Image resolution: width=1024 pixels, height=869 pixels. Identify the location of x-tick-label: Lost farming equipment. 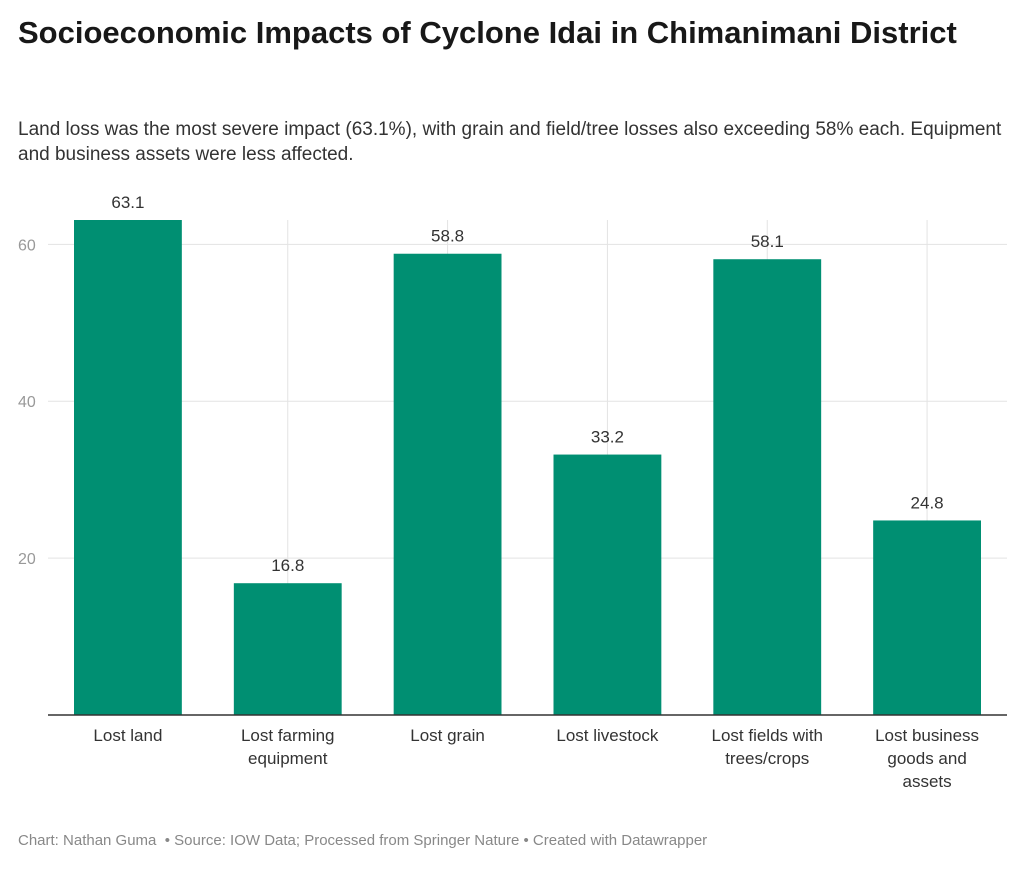
(288, 747).